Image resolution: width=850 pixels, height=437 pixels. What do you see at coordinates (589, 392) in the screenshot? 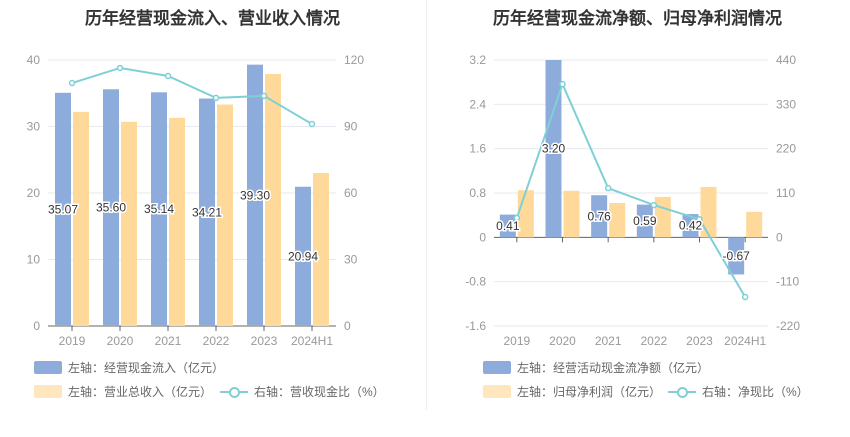
I see `legend-label: 左轴：归母净利润（亿元）` at bounding box center [589, 392].